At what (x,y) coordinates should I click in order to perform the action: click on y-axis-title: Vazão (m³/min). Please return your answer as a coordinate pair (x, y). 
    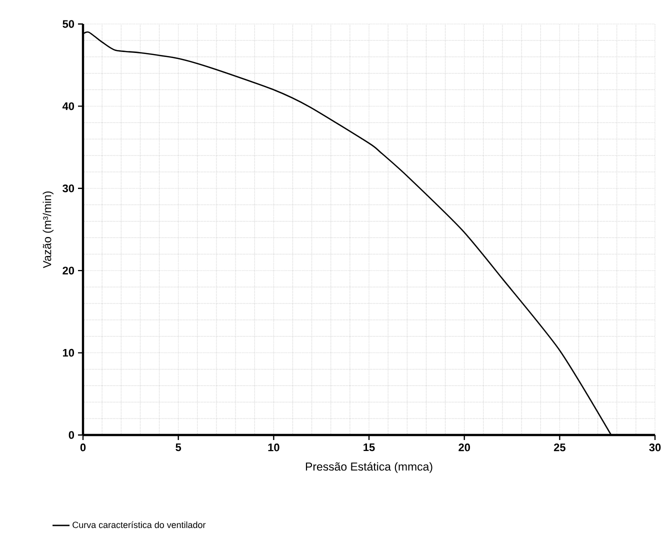
    Looking at the image, I should click on (48, 229).